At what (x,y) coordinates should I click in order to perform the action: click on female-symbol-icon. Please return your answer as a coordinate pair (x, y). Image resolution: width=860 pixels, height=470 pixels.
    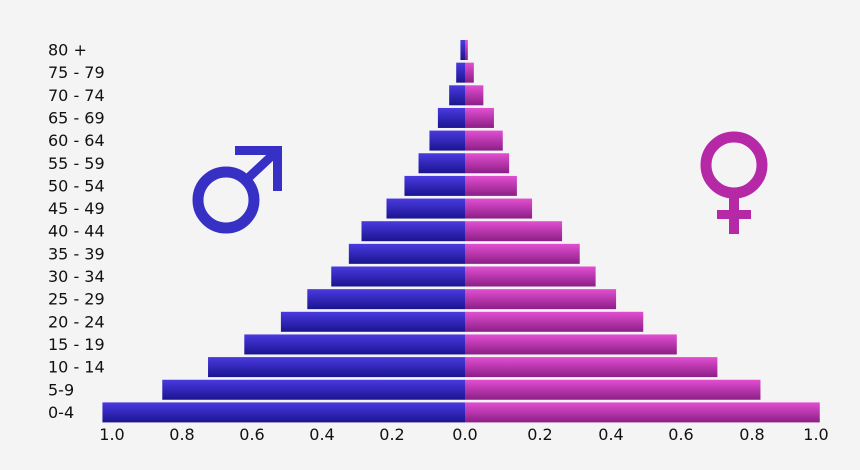
    Looking at the image, I should click on (734, 182).